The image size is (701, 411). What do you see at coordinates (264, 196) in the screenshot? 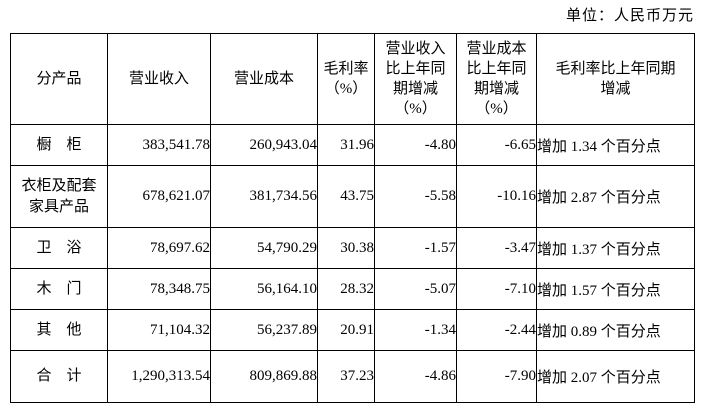
I see `cell-cost: 381,734.56` at bounding box center [264, 196].